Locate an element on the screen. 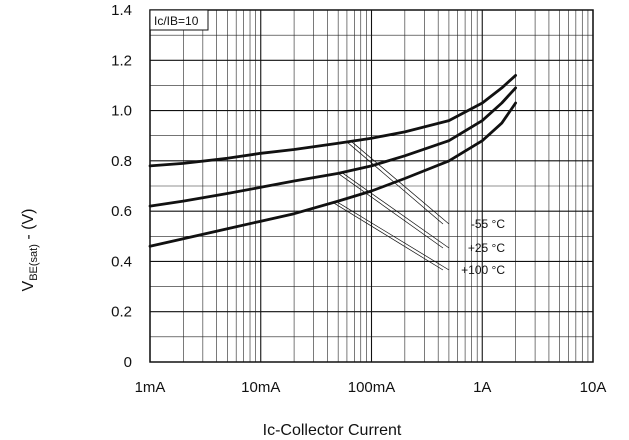  legend-label: +25 °C is located at coordinates (486, 248).